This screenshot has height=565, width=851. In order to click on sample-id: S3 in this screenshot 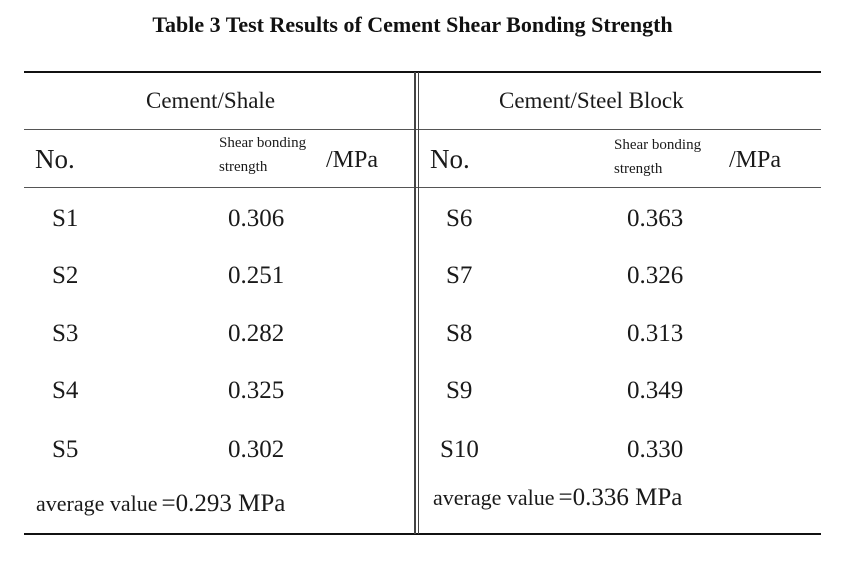, I will do `click(65, 333)`.